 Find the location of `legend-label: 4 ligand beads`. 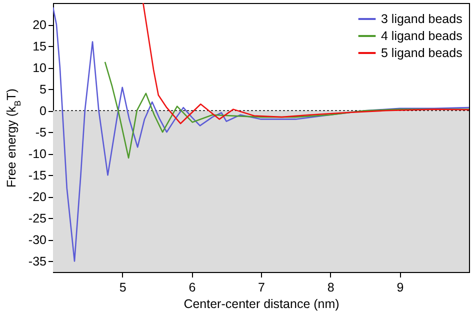

legend-label: 4 ligand beads is located at coordinates (421, 36).